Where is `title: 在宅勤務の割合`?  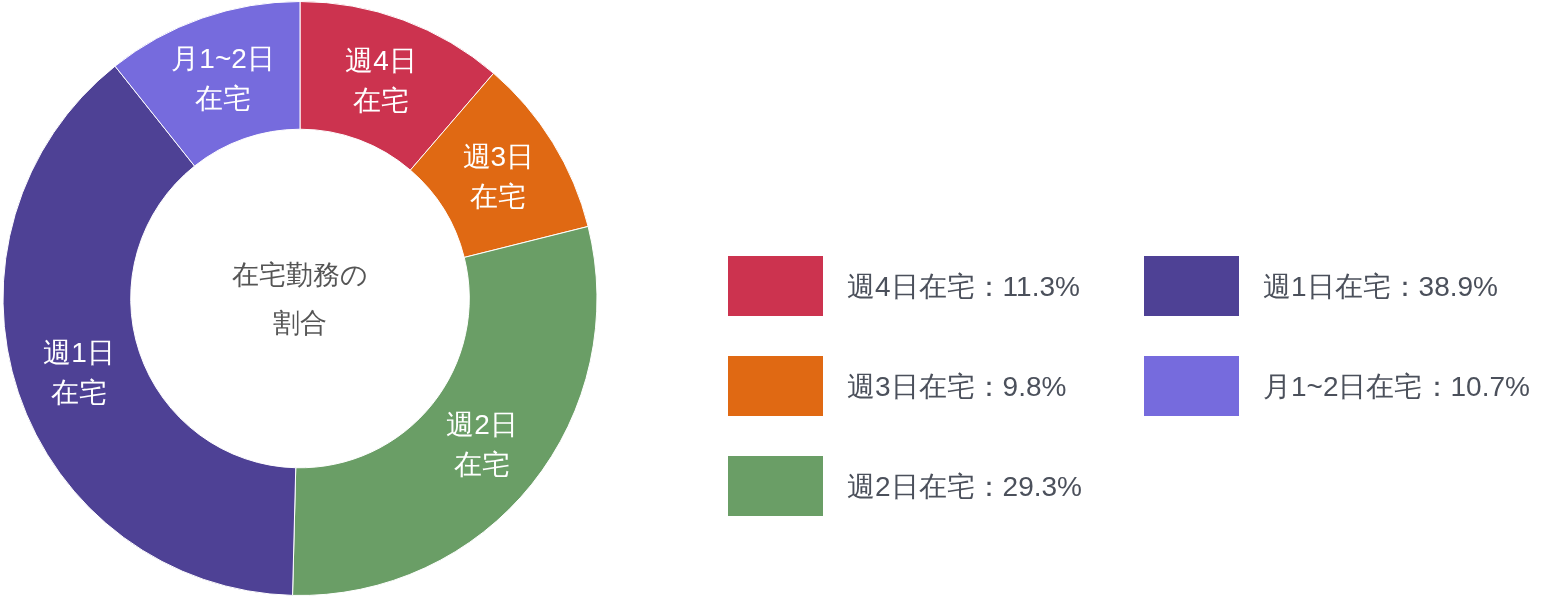 title: 在宅勤務の割合 is located at coordinates (300, 298).